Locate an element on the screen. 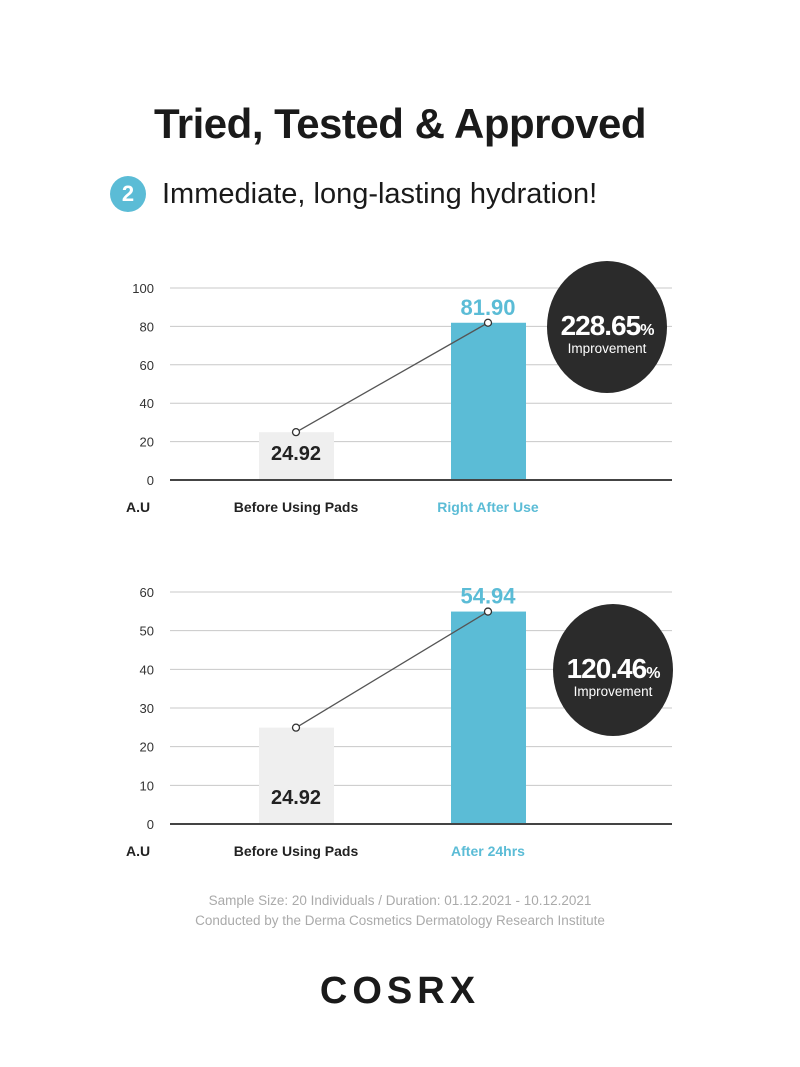  y-tick-label: 30 is located at coordinates (147, 708).